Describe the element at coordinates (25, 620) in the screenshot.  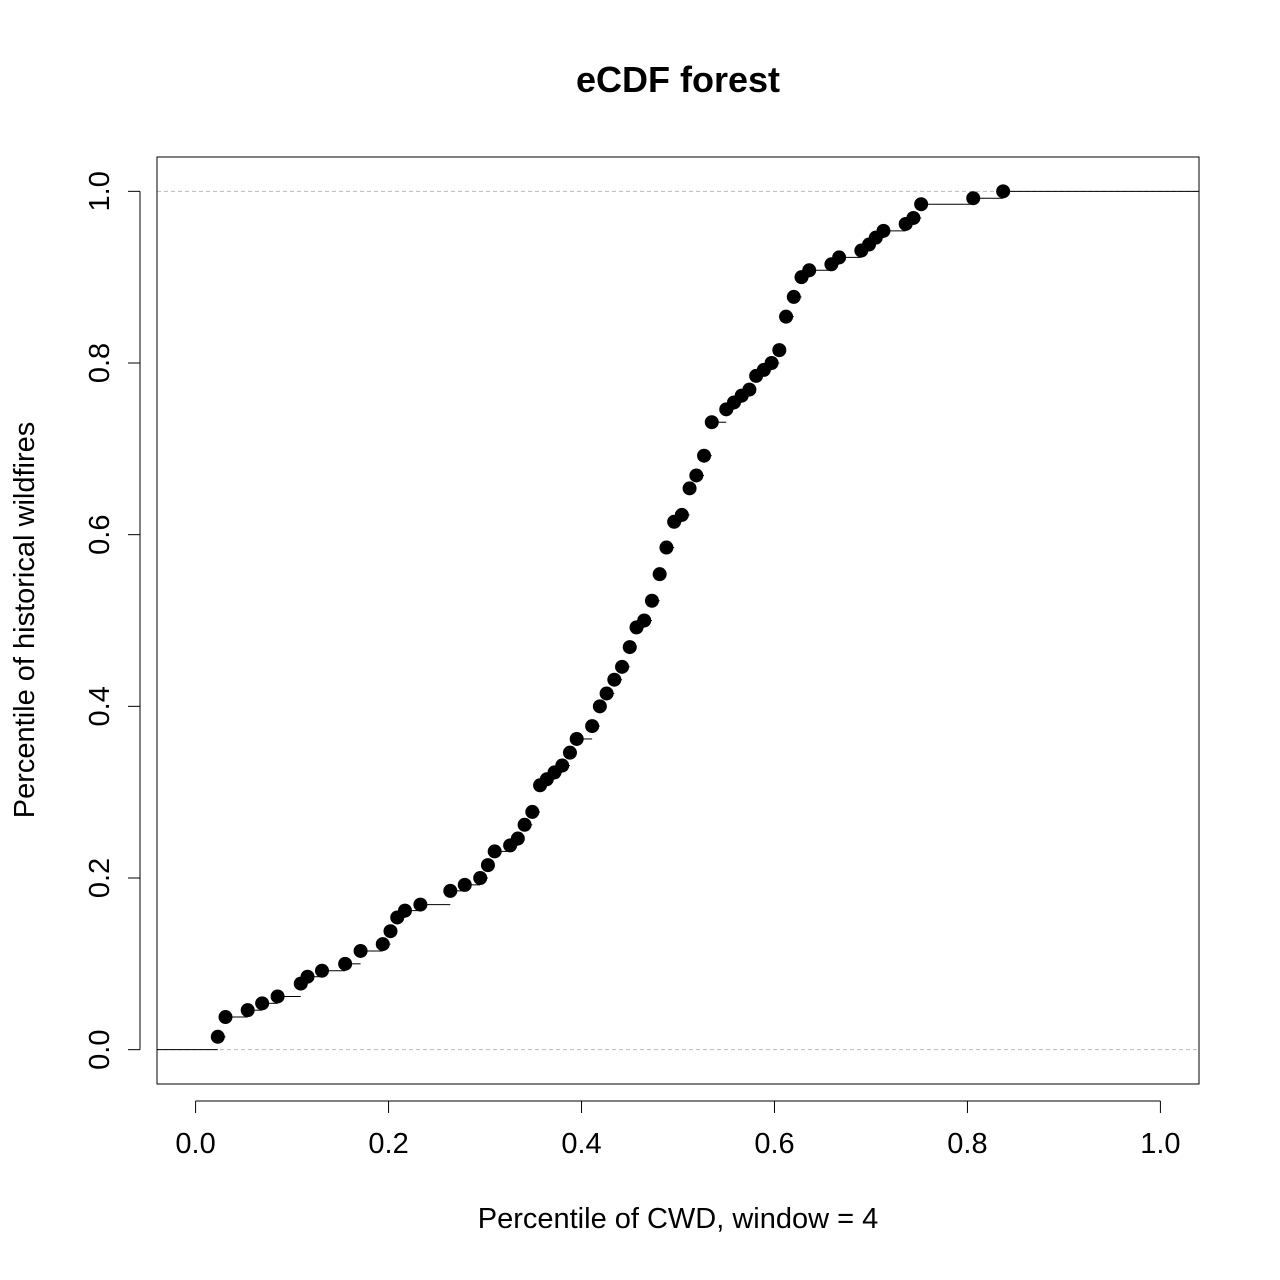
I see `y-axis-label: Percentile of historical wildfires` at that location.